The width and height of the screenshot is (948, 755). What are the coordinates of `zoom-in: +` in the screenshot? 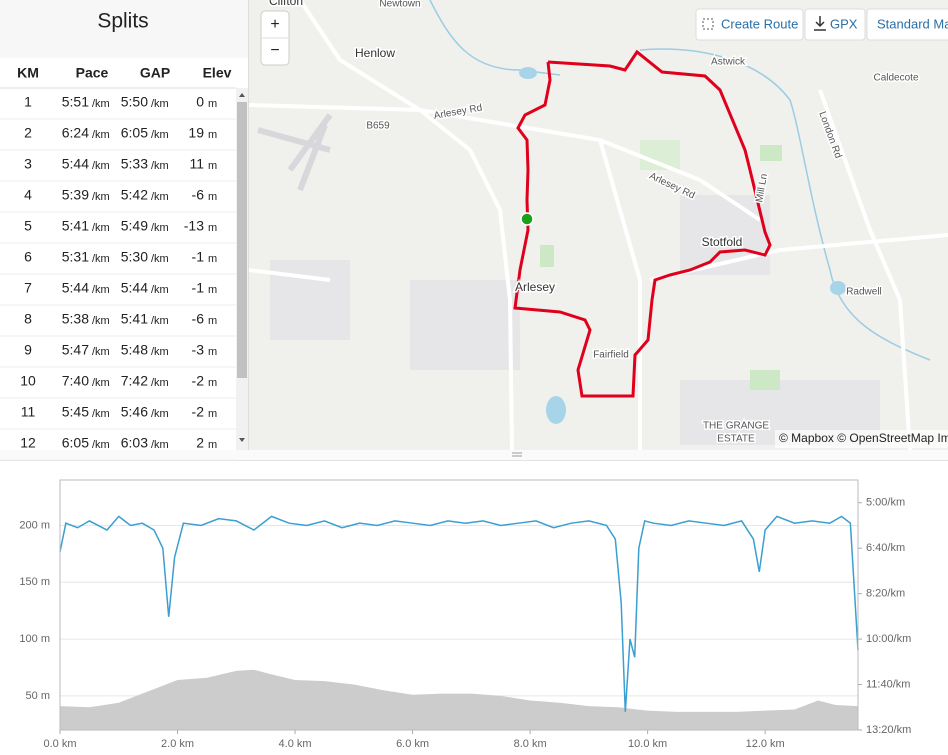 It's located at (274, 24).